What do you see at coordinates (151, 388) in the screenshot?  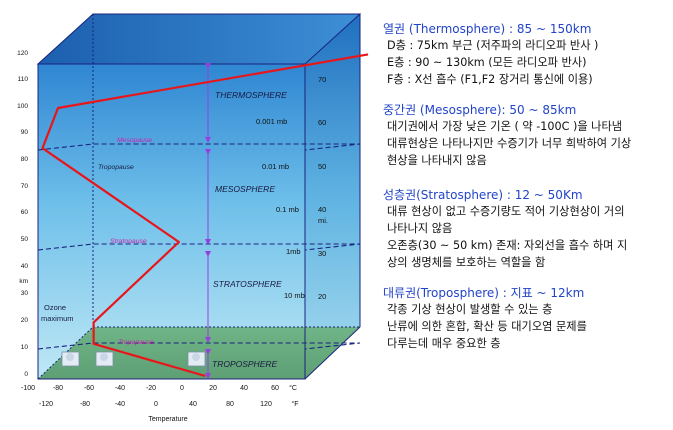 I see `celsius-tick: -20` at bounding box center [151, 388].